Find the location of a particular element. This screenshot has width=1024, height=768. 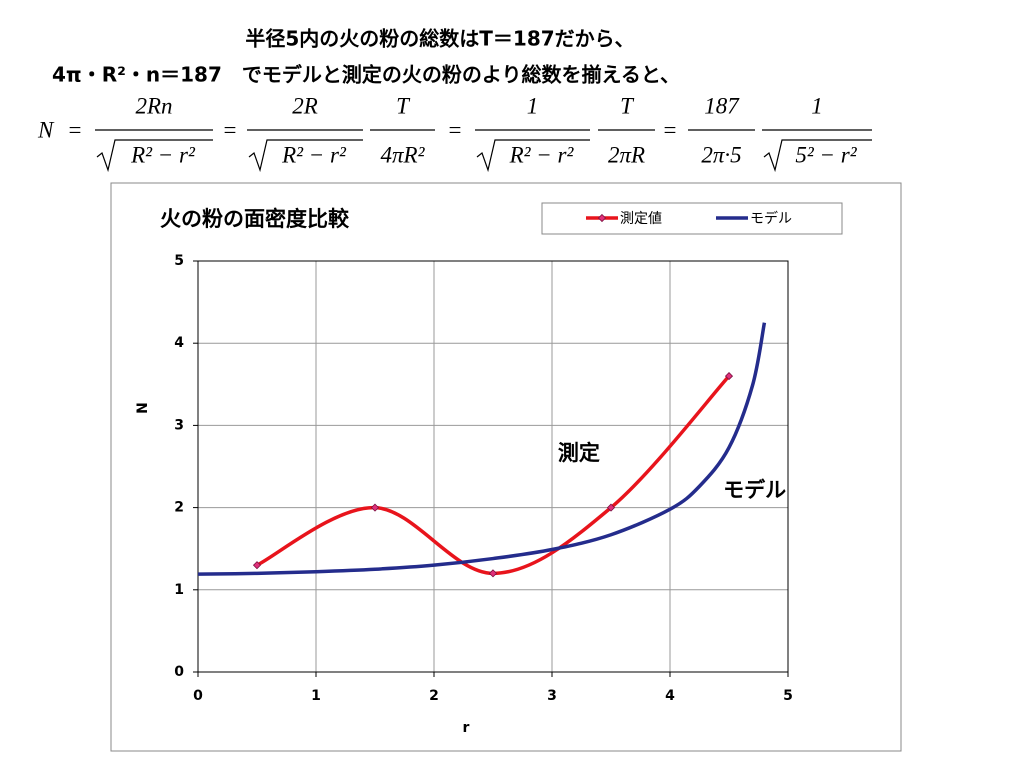

x-tick-label: 1 is located at coordinates (316, 696).